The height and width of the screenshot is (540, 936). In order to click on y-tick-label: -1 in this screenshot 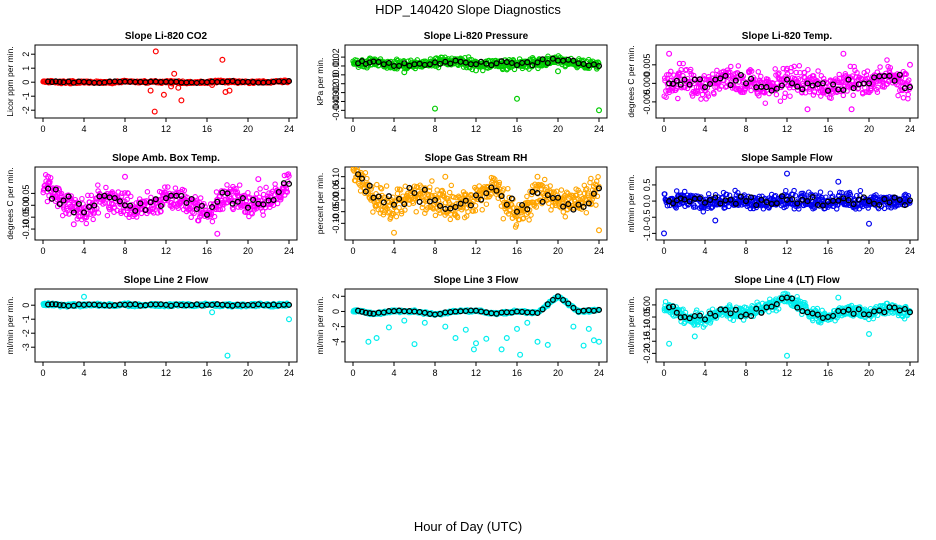, I will do `click(26, 96)`.